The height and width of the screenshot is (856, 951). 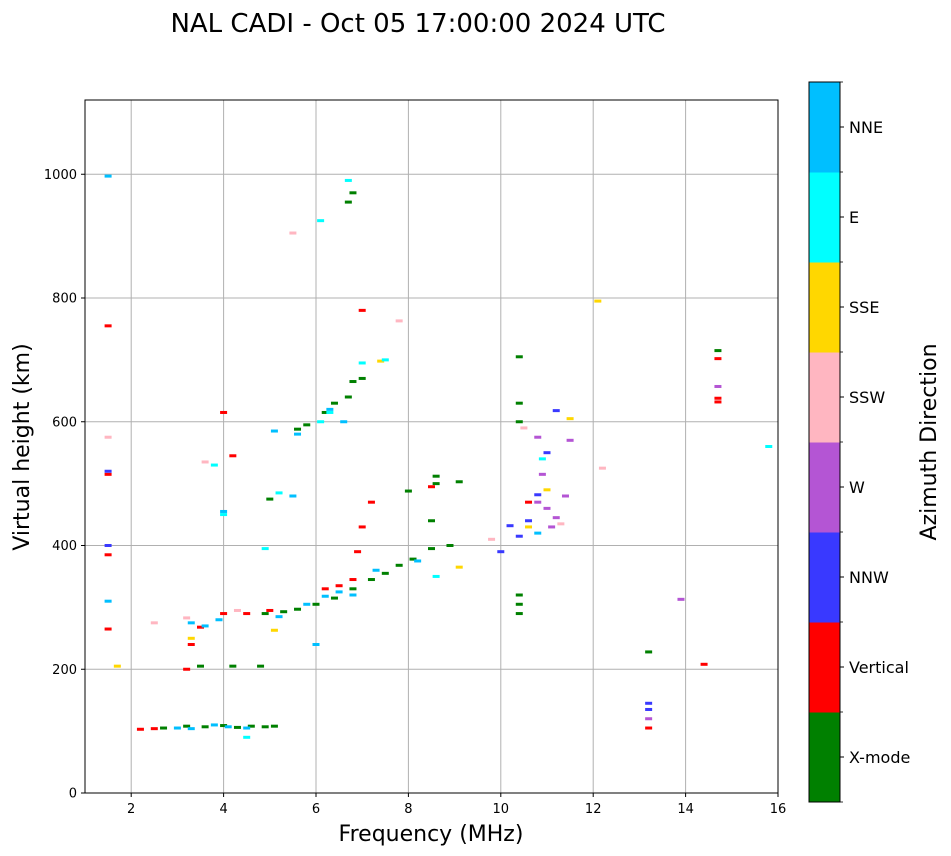 I want to click on colorbar-tick-label: SSW, so click(x=867, y=397).